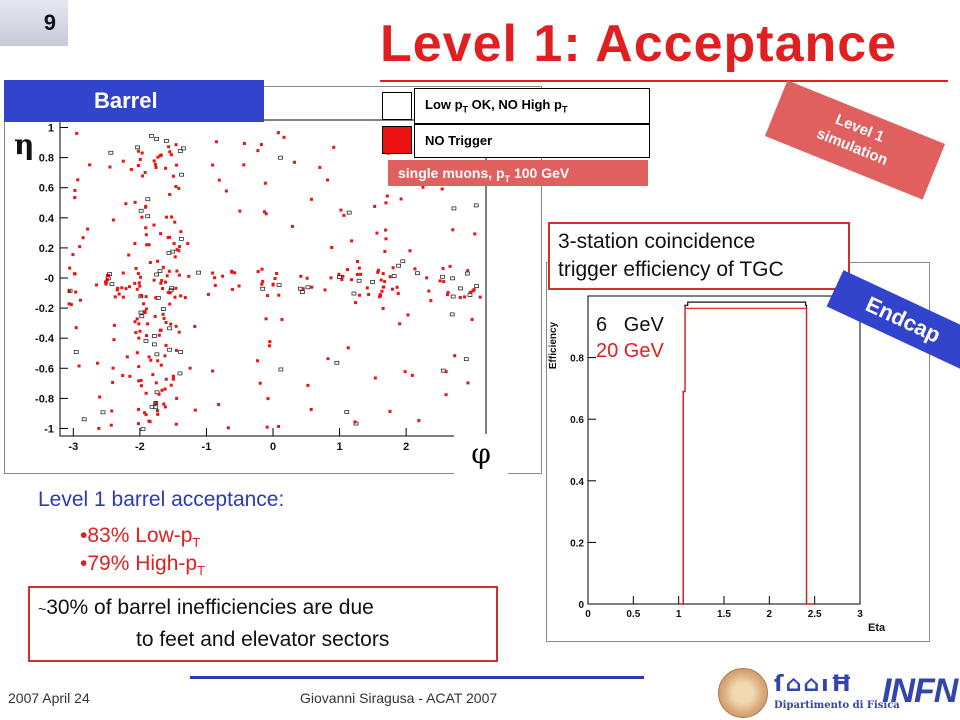 Image resolution: width=960 pixels, height=720 pixels. What do you see at coordinates (210, 607) in the screenshot?
I see `note-line1: 30% of barrel inefficiencies are due` at bounding box center [210, 607].